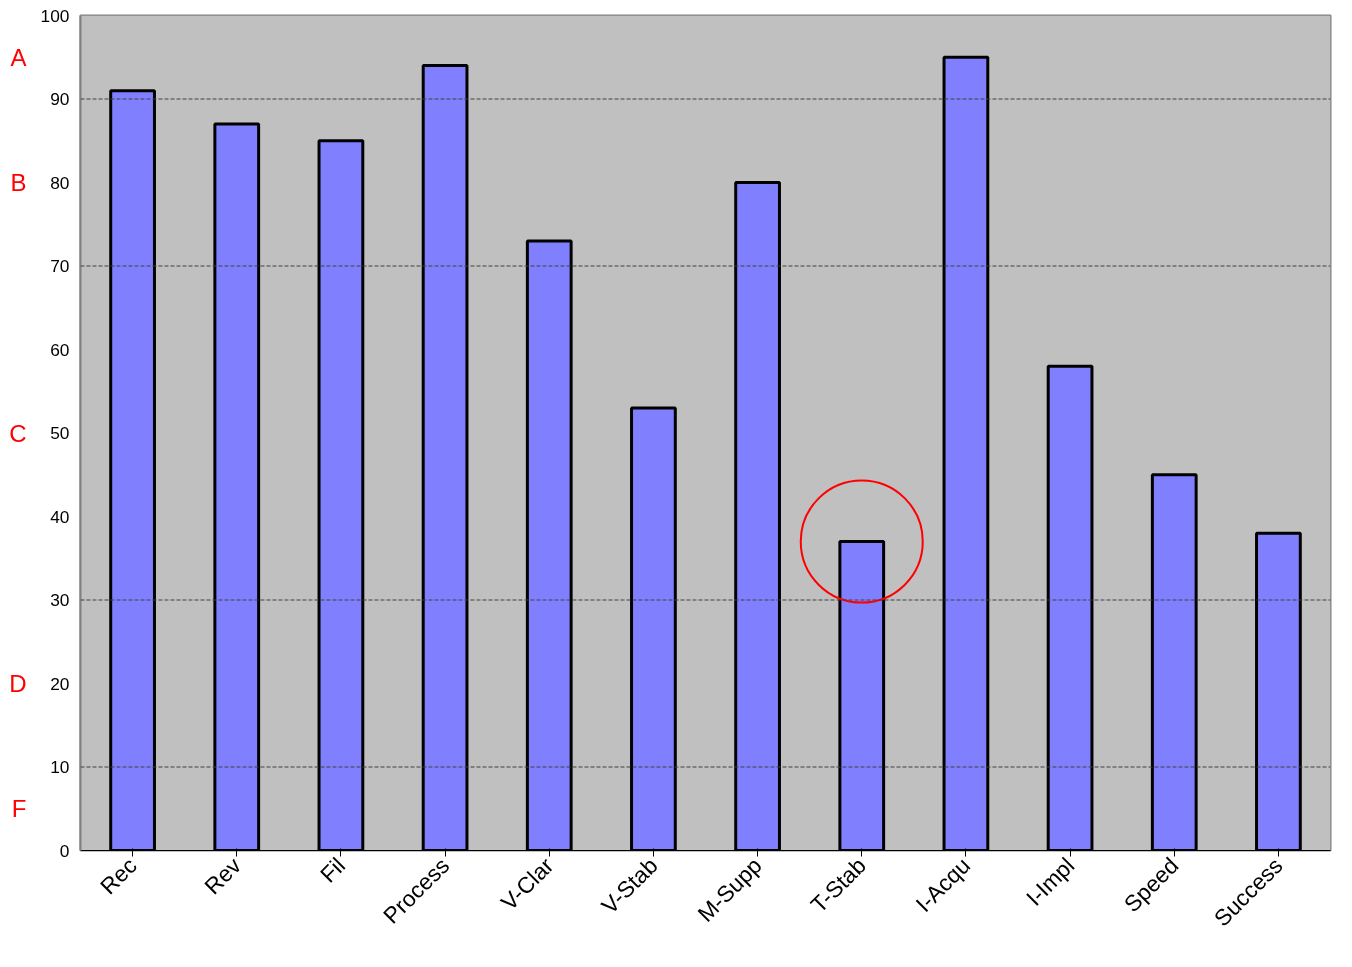 This screenshot has width=1352, height=967. What do you see at coordinates (223, 875) in the screenshot?
I see `x-tick-label: Rev` at bounding box center [223, 875].